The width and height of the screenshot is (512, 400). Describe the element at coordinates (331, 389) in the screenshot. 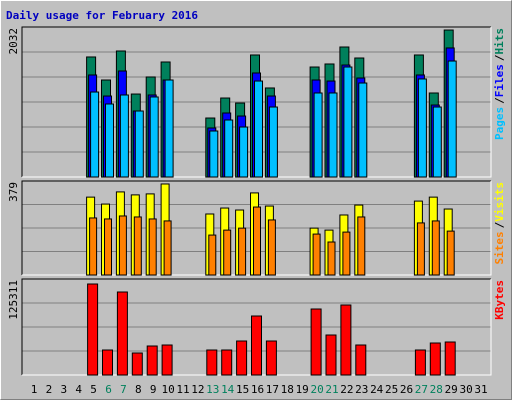

I see `x-tick-label: 21` at that location.